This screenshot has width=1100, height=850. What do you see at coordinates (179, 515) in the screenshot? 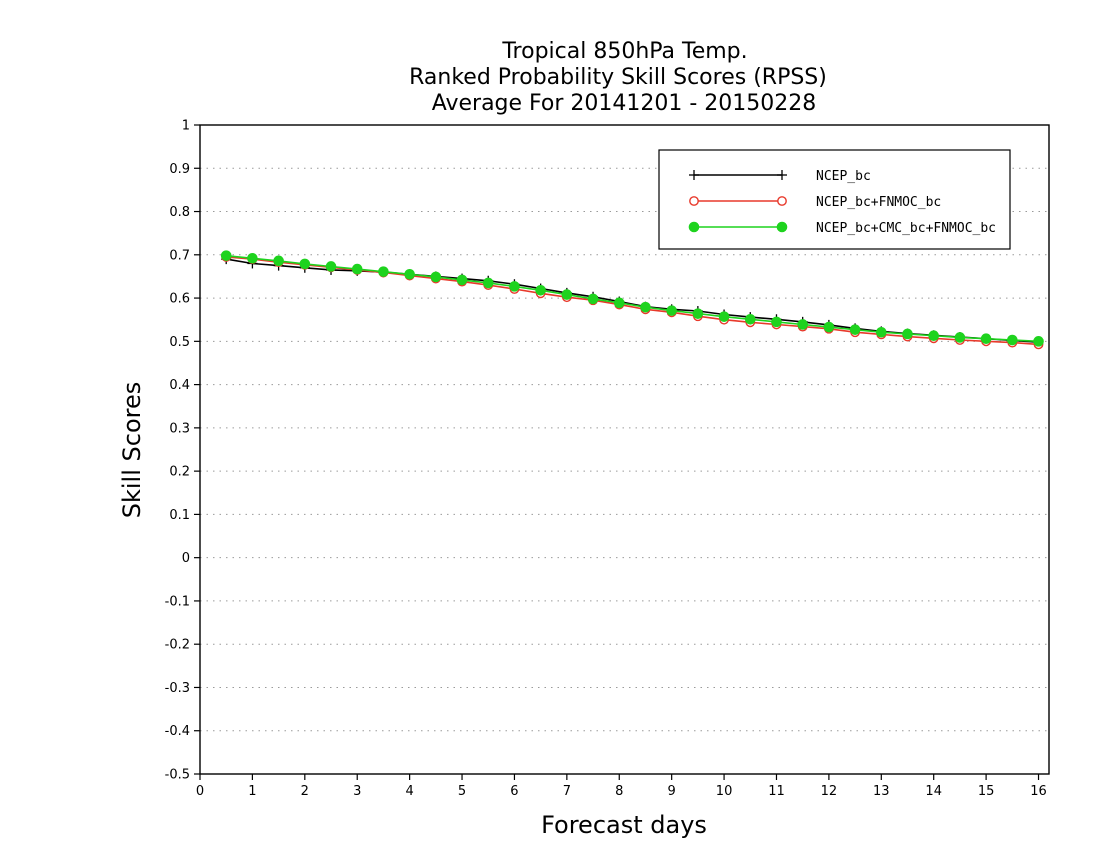
I see `y-tick-label: 0.1` at bounding box center [179, 515].